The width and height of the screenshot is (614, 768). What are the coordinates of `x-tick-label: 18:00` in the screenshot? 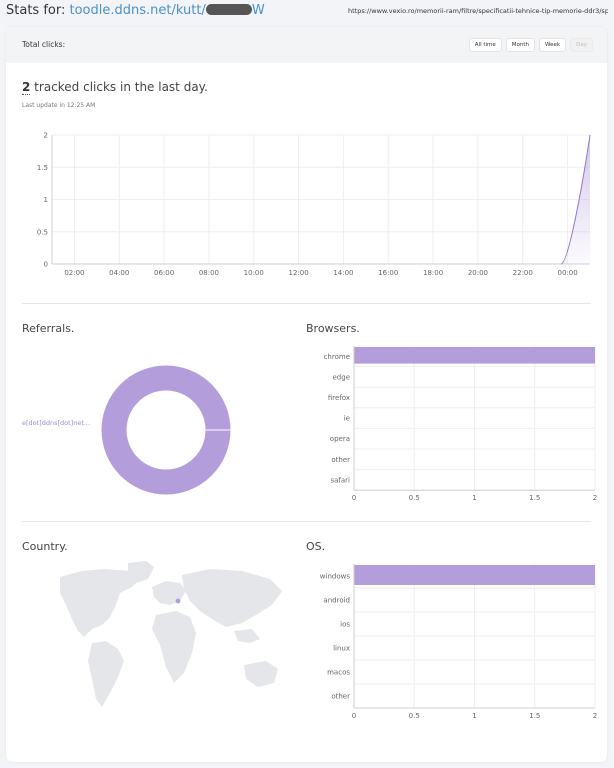 It's located at (433, 273).